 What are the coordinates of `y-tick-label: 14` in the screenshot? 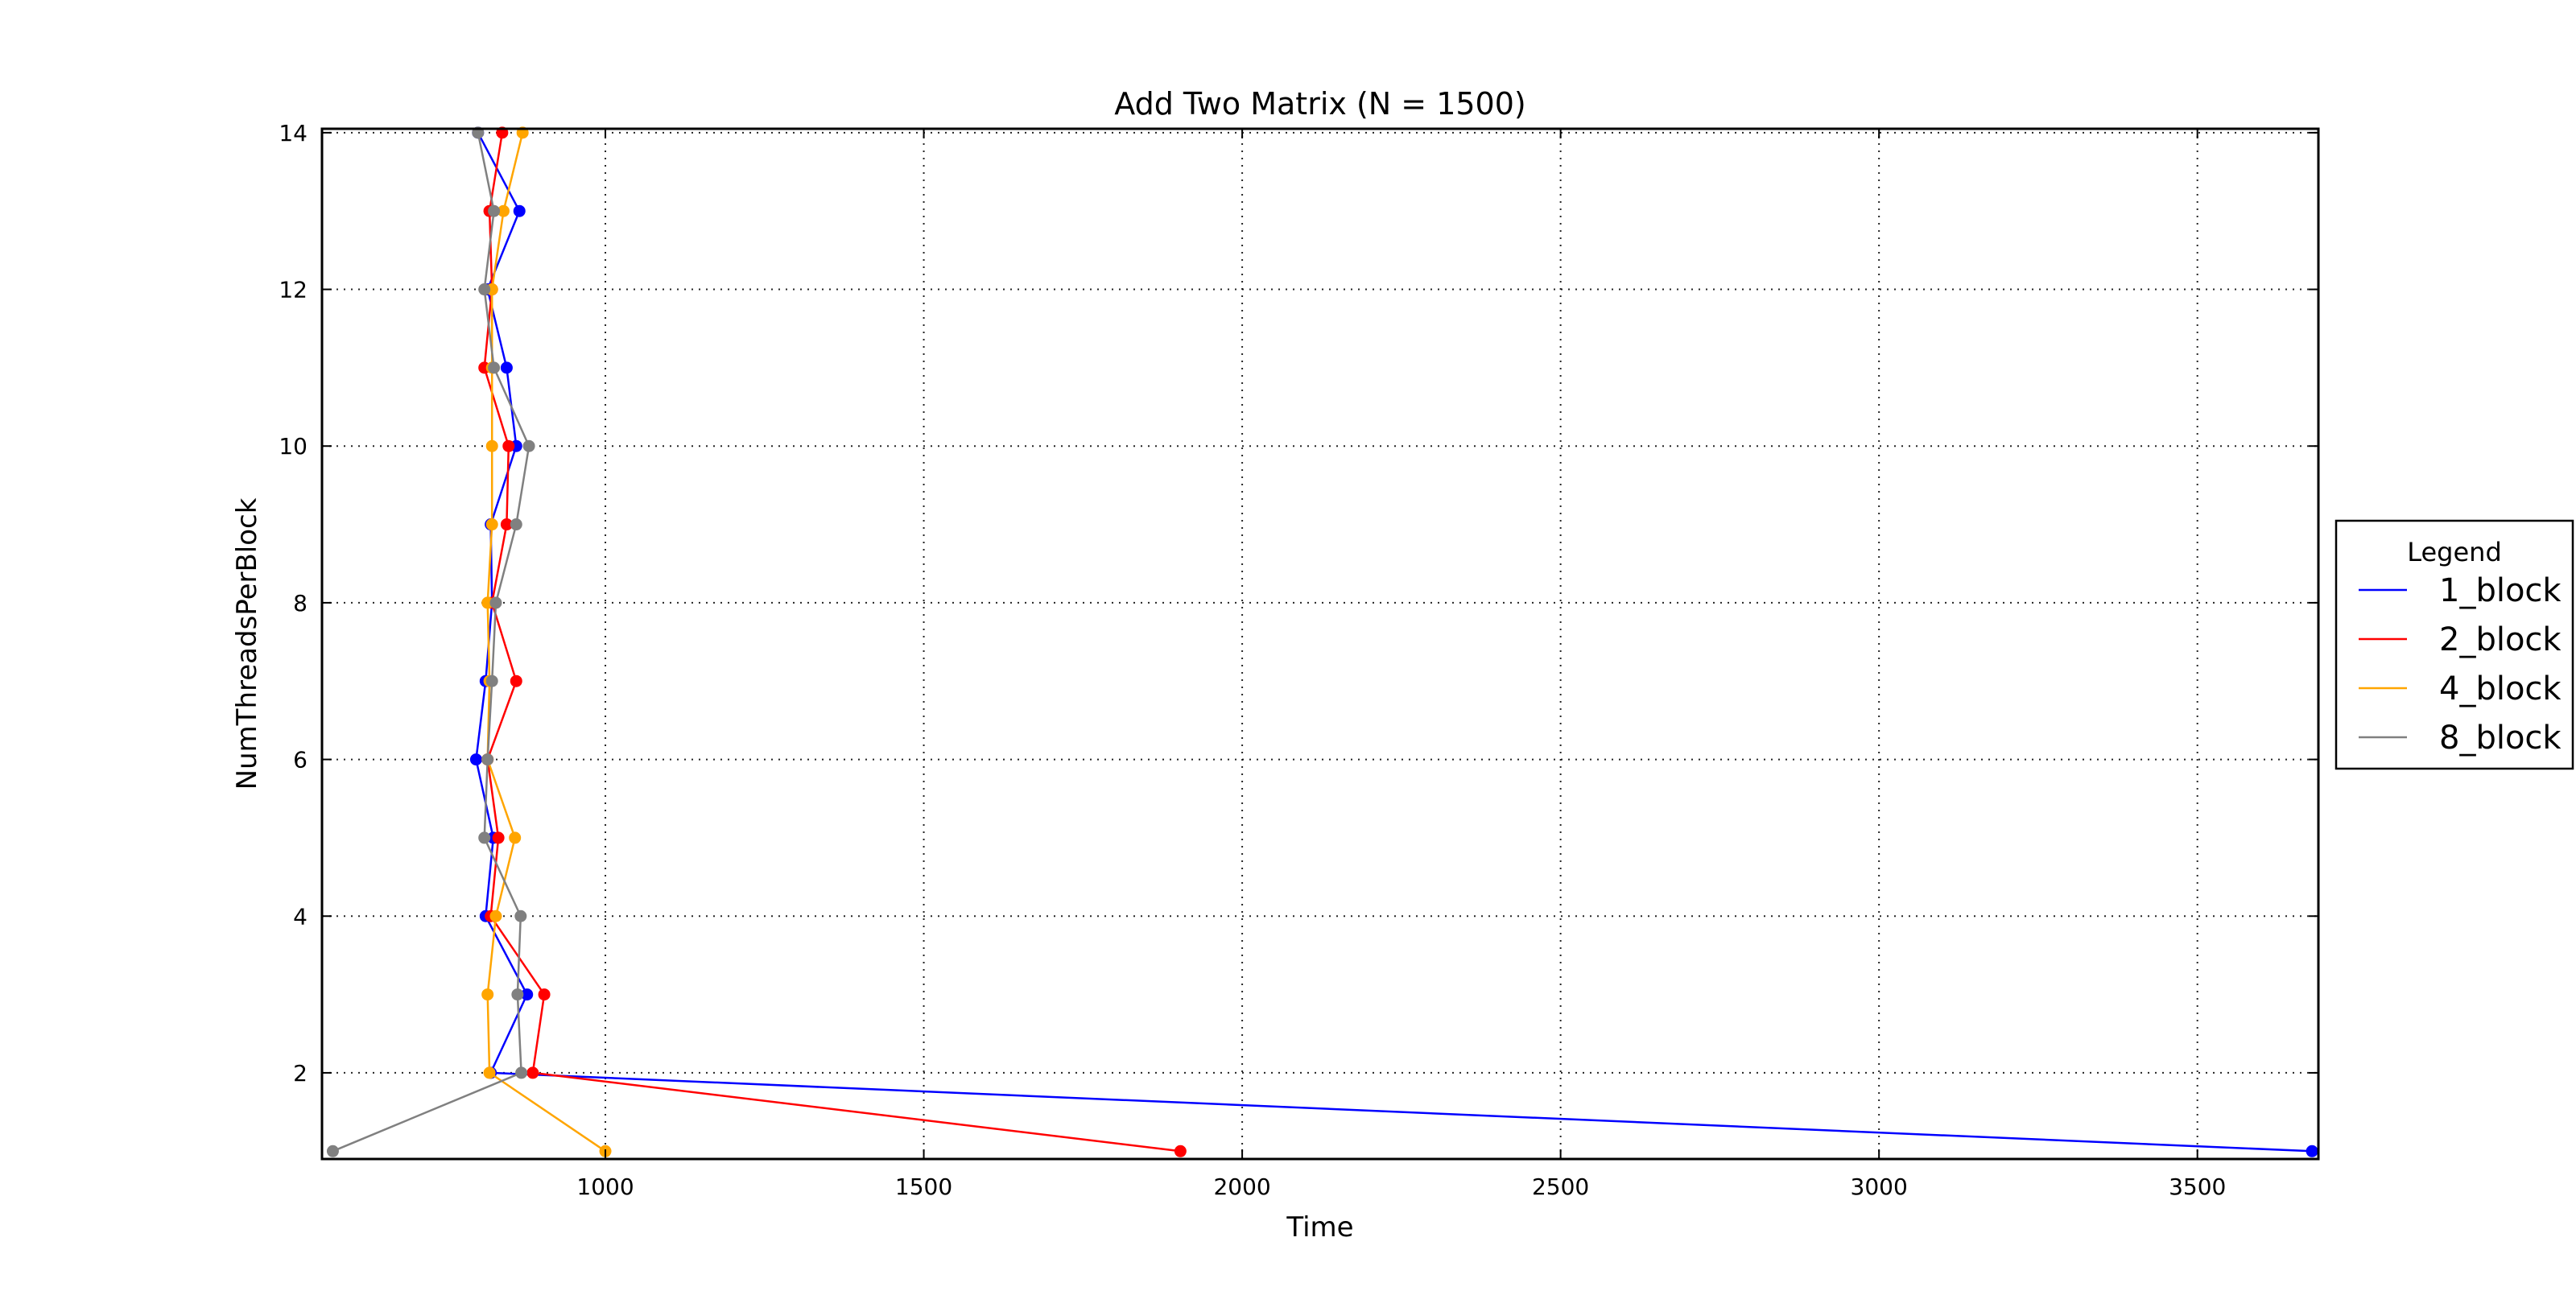 It's located at (293, 133).